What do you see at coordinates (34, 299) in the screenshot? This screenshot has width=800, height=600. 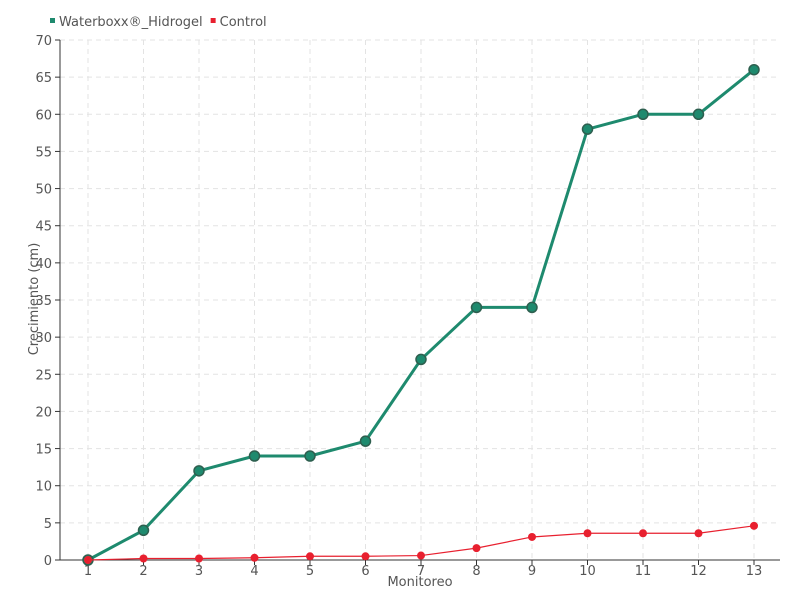 I see `y-axis-title: Crecimiento (cm)` at bounding box center [34, 299].